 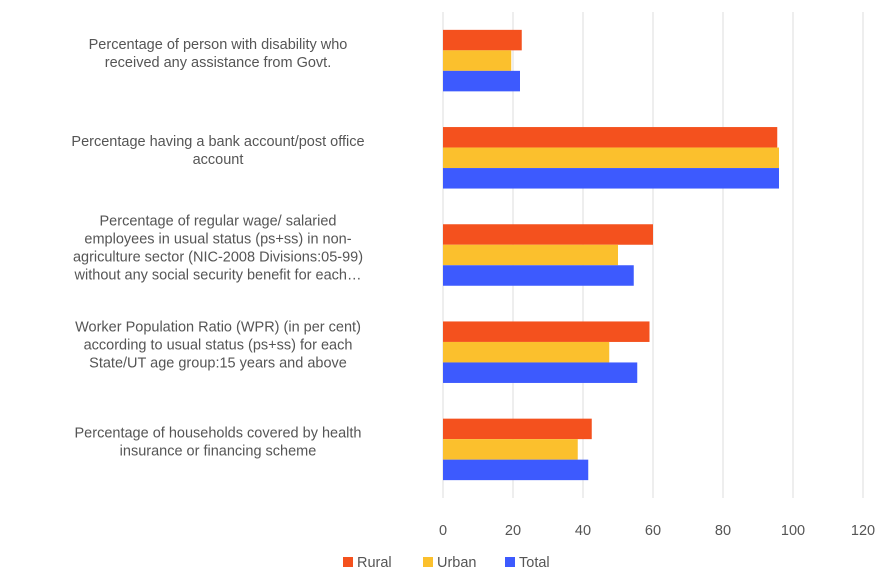 What do you see at coordinates (457, 563) in the screenshot?
I see `legend-label-urban: Urban` at bounding box center [457, 563].